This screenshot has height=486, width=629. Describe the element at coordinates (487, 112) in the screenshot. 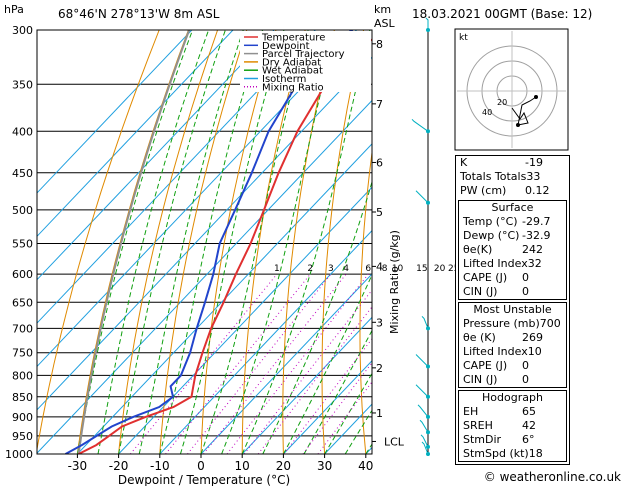

I see `hodo-ring-label-2: 40` at that location.